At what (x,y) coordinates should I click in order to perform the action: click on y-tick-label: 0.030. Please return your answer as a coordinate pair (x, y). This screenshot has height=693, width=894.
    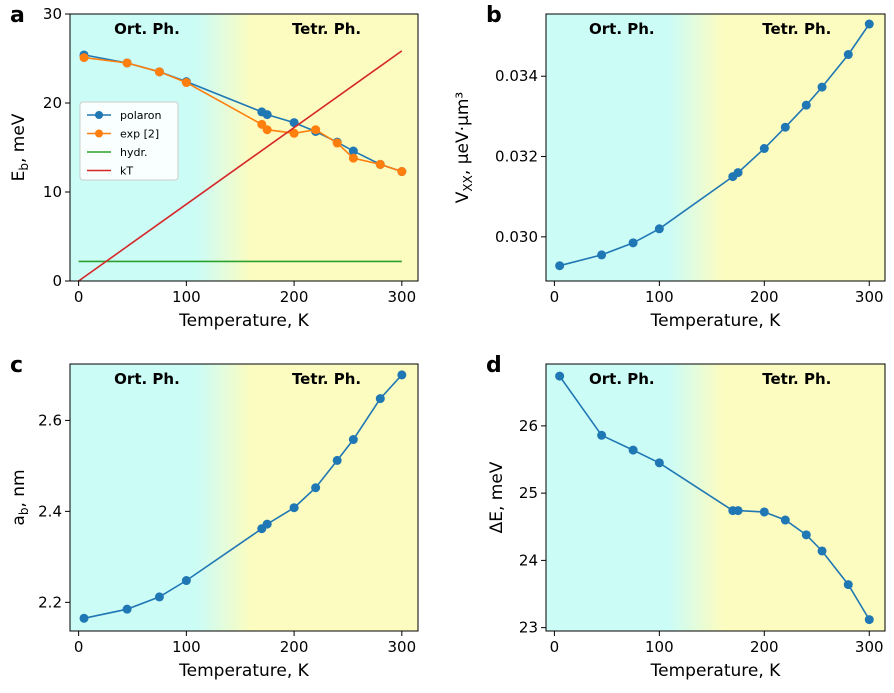
    Looking at the image, I should click on (516, 237).